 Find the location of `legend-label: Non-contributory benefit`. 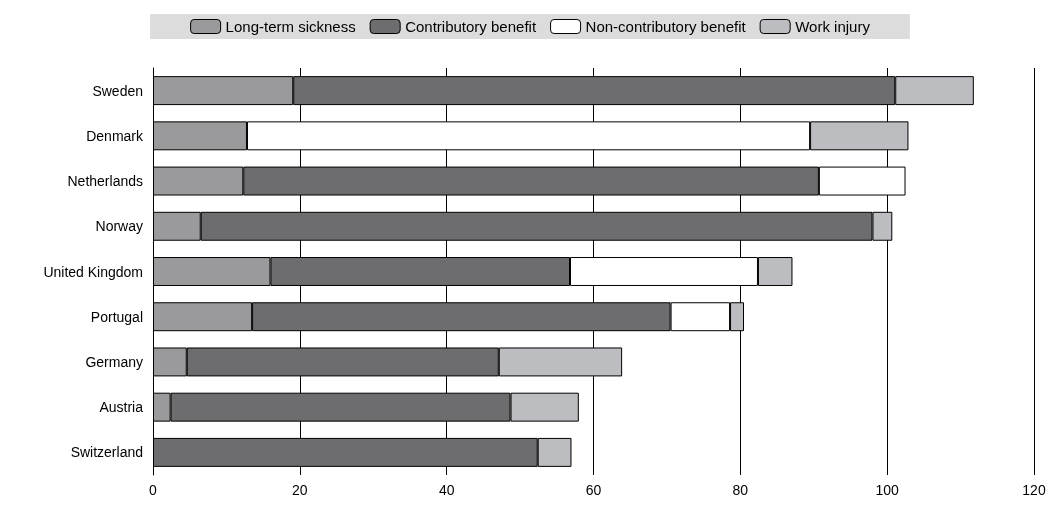

legend-label: Non-contributory benefit is located at coordinates (666, 26).